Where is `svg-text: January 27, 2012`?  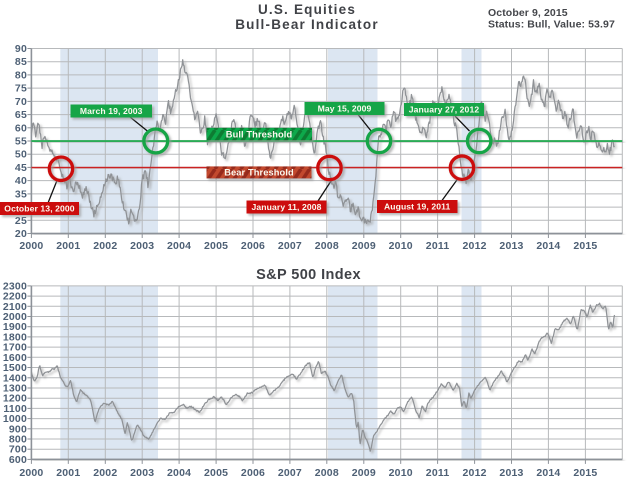 svg-text: January 27, 2012 is located at coordinates (444, 110).